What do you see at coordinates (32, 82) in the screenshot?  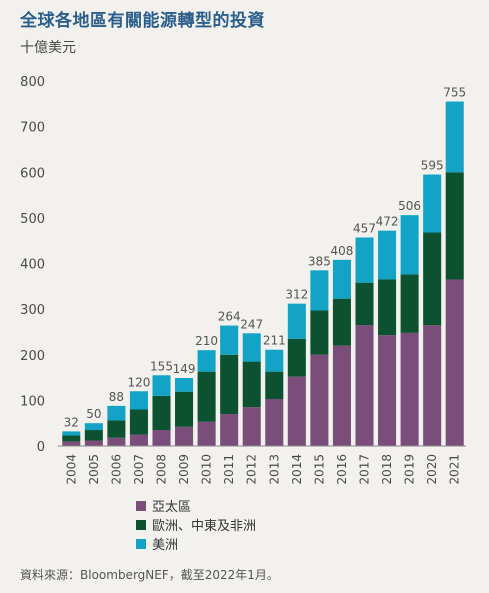 I see `y-tick-label: 800` at bounding box center [32, 82].